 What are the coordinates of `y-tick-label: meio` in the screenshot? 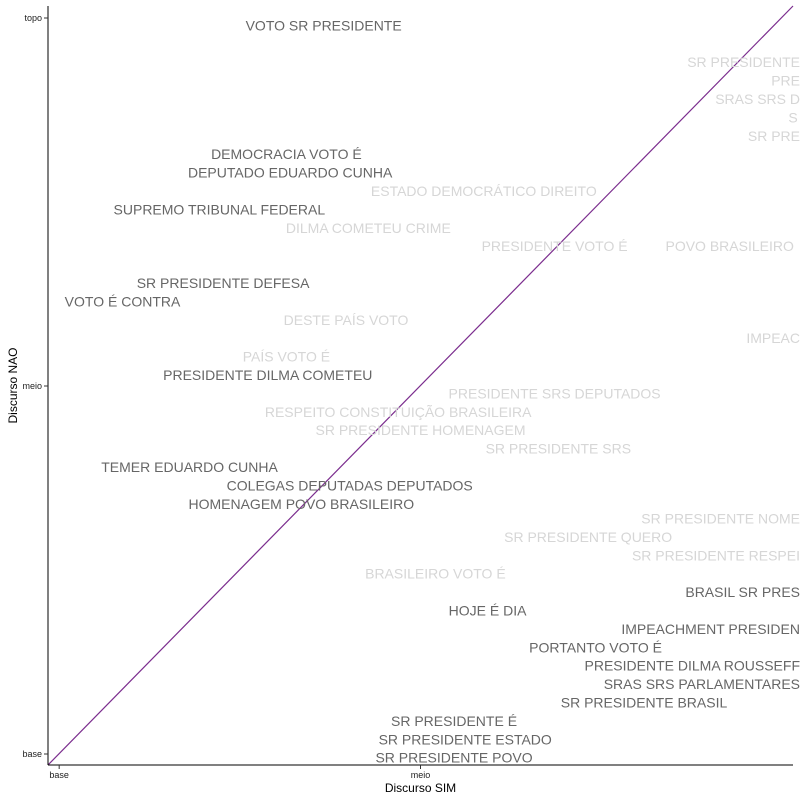 It's located at (32, 386).